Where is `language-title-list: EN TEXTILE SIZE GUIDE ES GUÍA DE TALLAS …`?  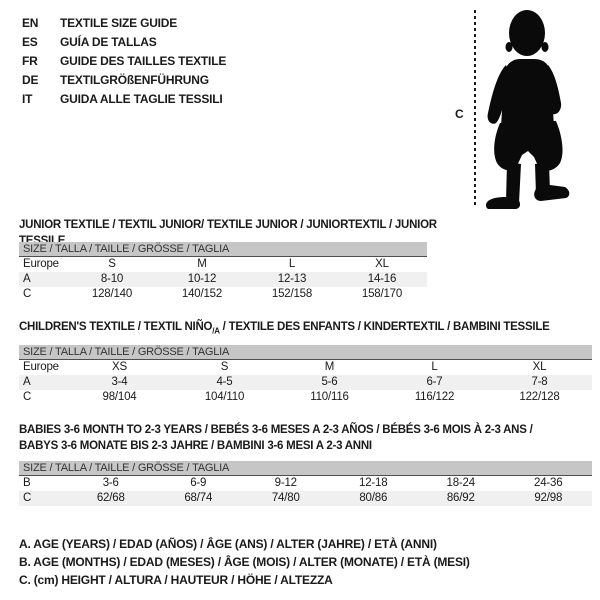
language-title-list: EN TEXTILE SIZE GUIDE ES GUÍA DE TALLAS … is located at coordinates (124, 61).